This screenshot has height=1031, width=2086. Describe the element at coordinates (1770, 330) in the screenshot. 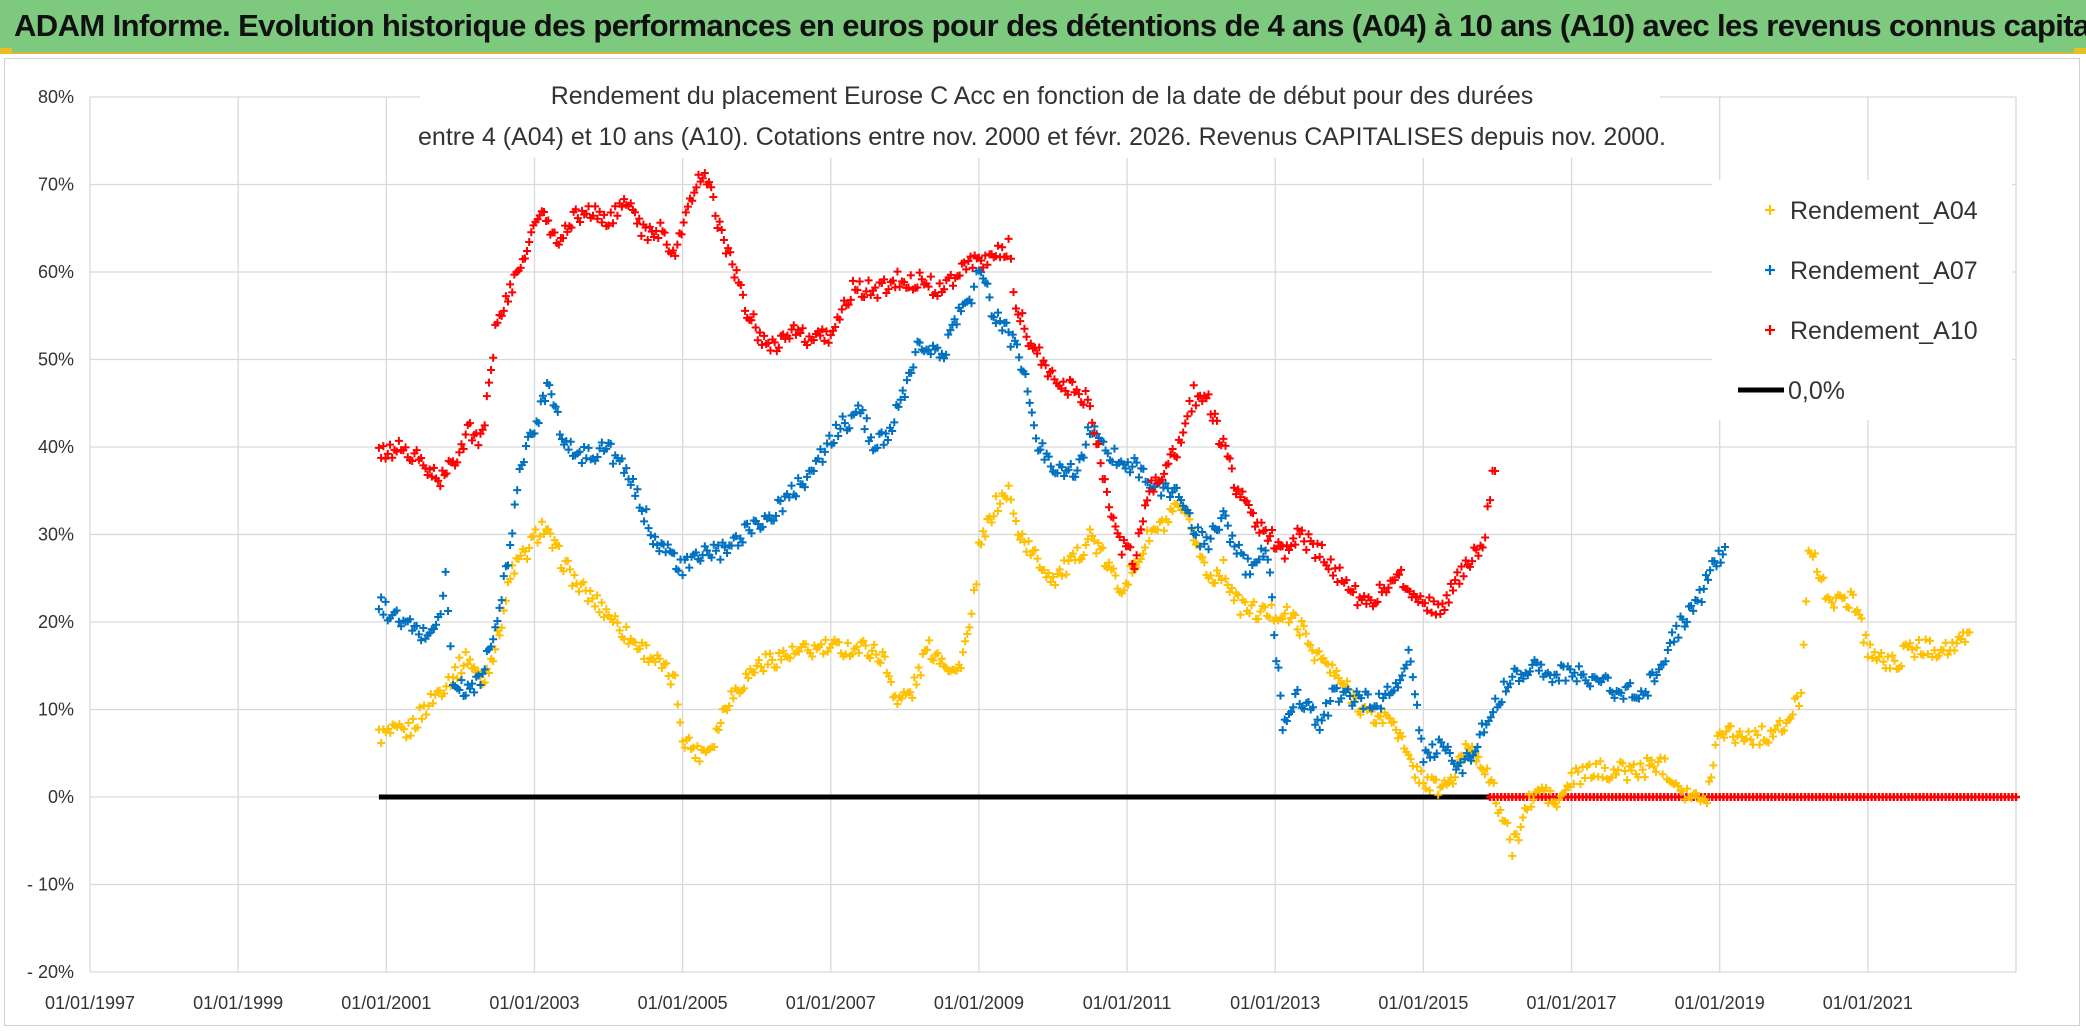

I see `legend-marker-Rendement_A10` at that location.